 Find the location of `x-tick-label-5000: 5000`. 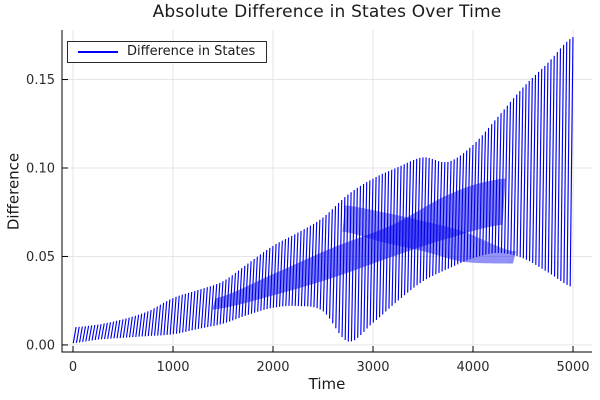

x-tick-label-5000: 5000 is located at coordinates (572, 367).